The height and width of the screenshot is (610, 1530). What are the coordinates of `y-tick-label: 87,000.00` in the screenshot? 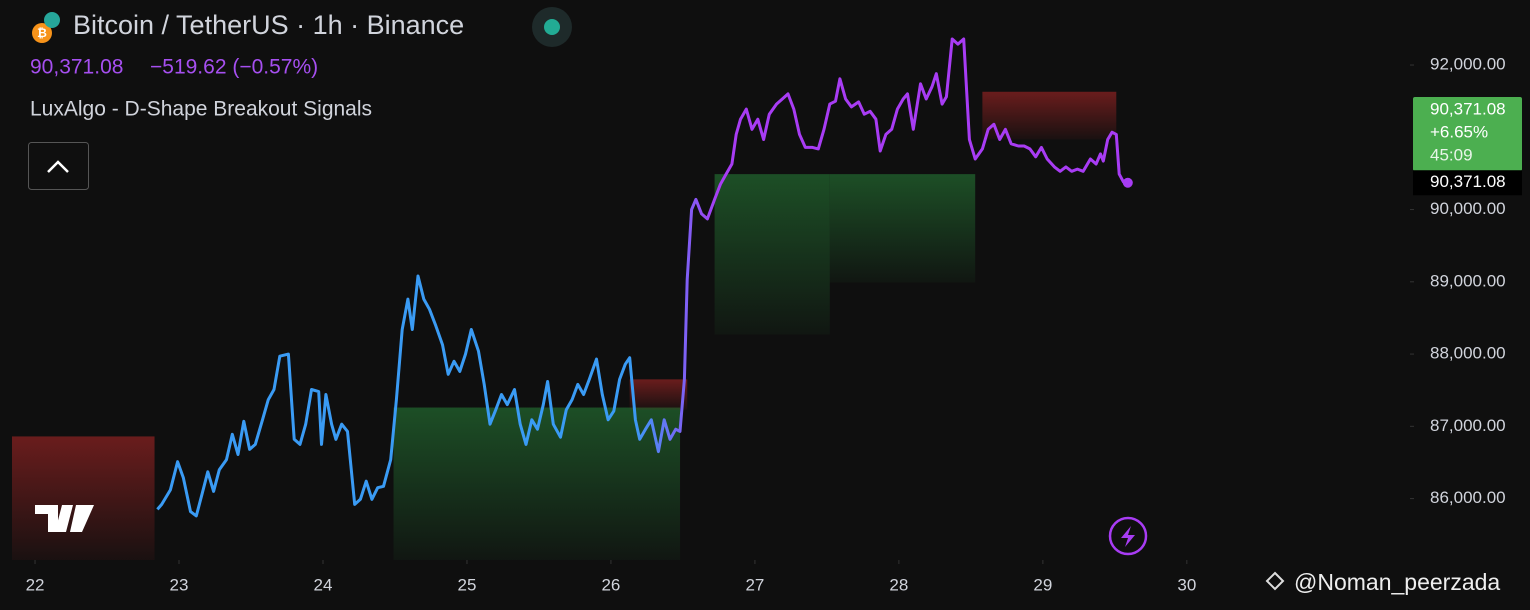 It's located at (1468, 425).